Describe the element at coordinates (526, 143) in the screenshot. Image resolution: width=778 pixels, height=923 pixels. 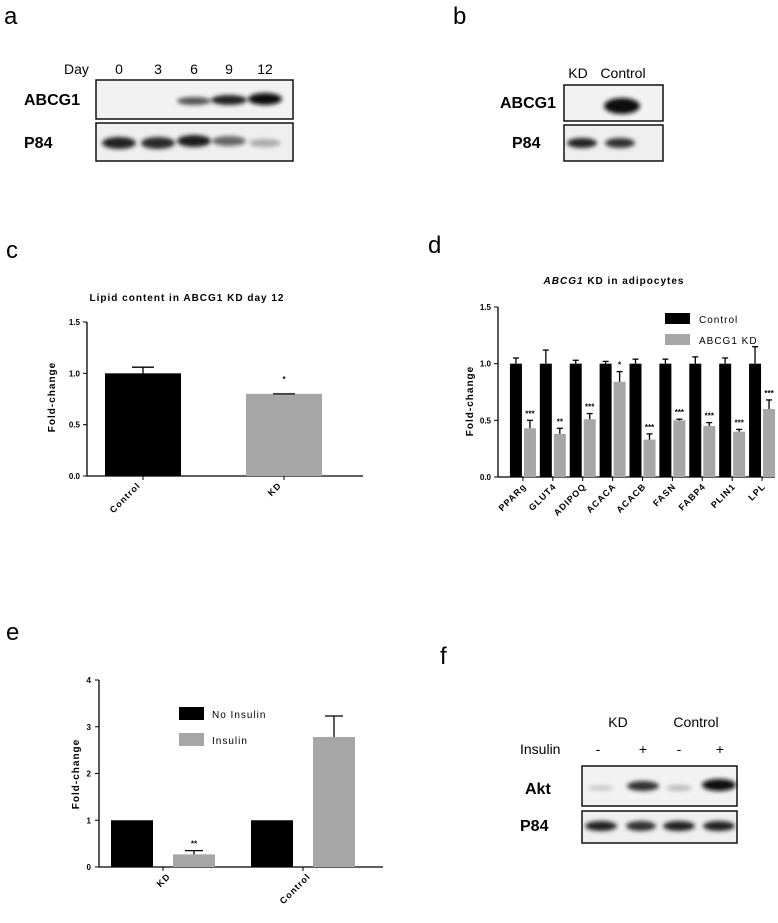
I see `blot-b-row-label: P84` at that location.